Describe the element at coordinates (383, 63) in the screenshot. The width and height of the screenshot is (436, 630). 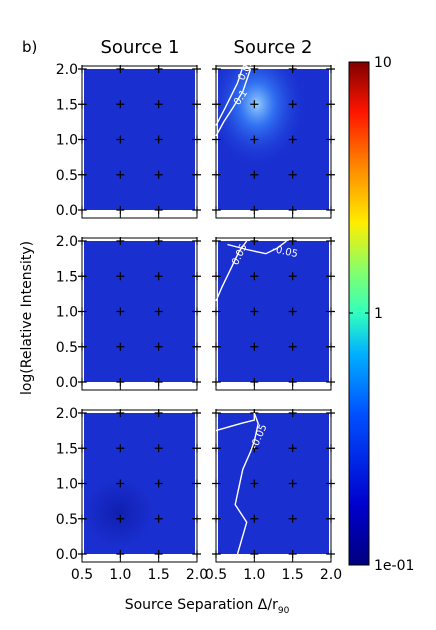
I see `colorbar-tick-top: 10` at that location.